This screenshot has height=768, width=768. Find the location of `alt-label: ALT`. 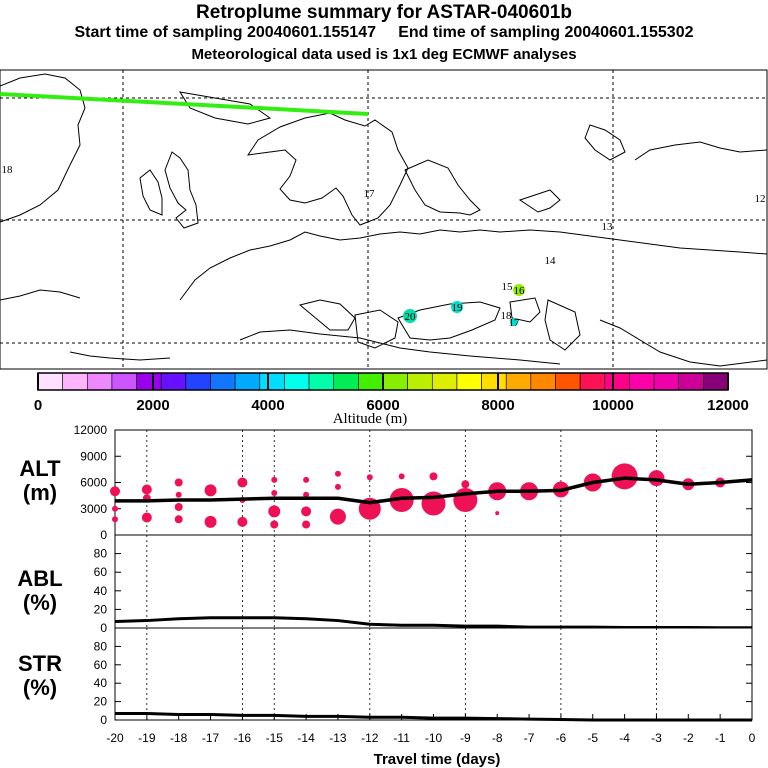

alt-label: ALT is located at coordinates (40, 468).